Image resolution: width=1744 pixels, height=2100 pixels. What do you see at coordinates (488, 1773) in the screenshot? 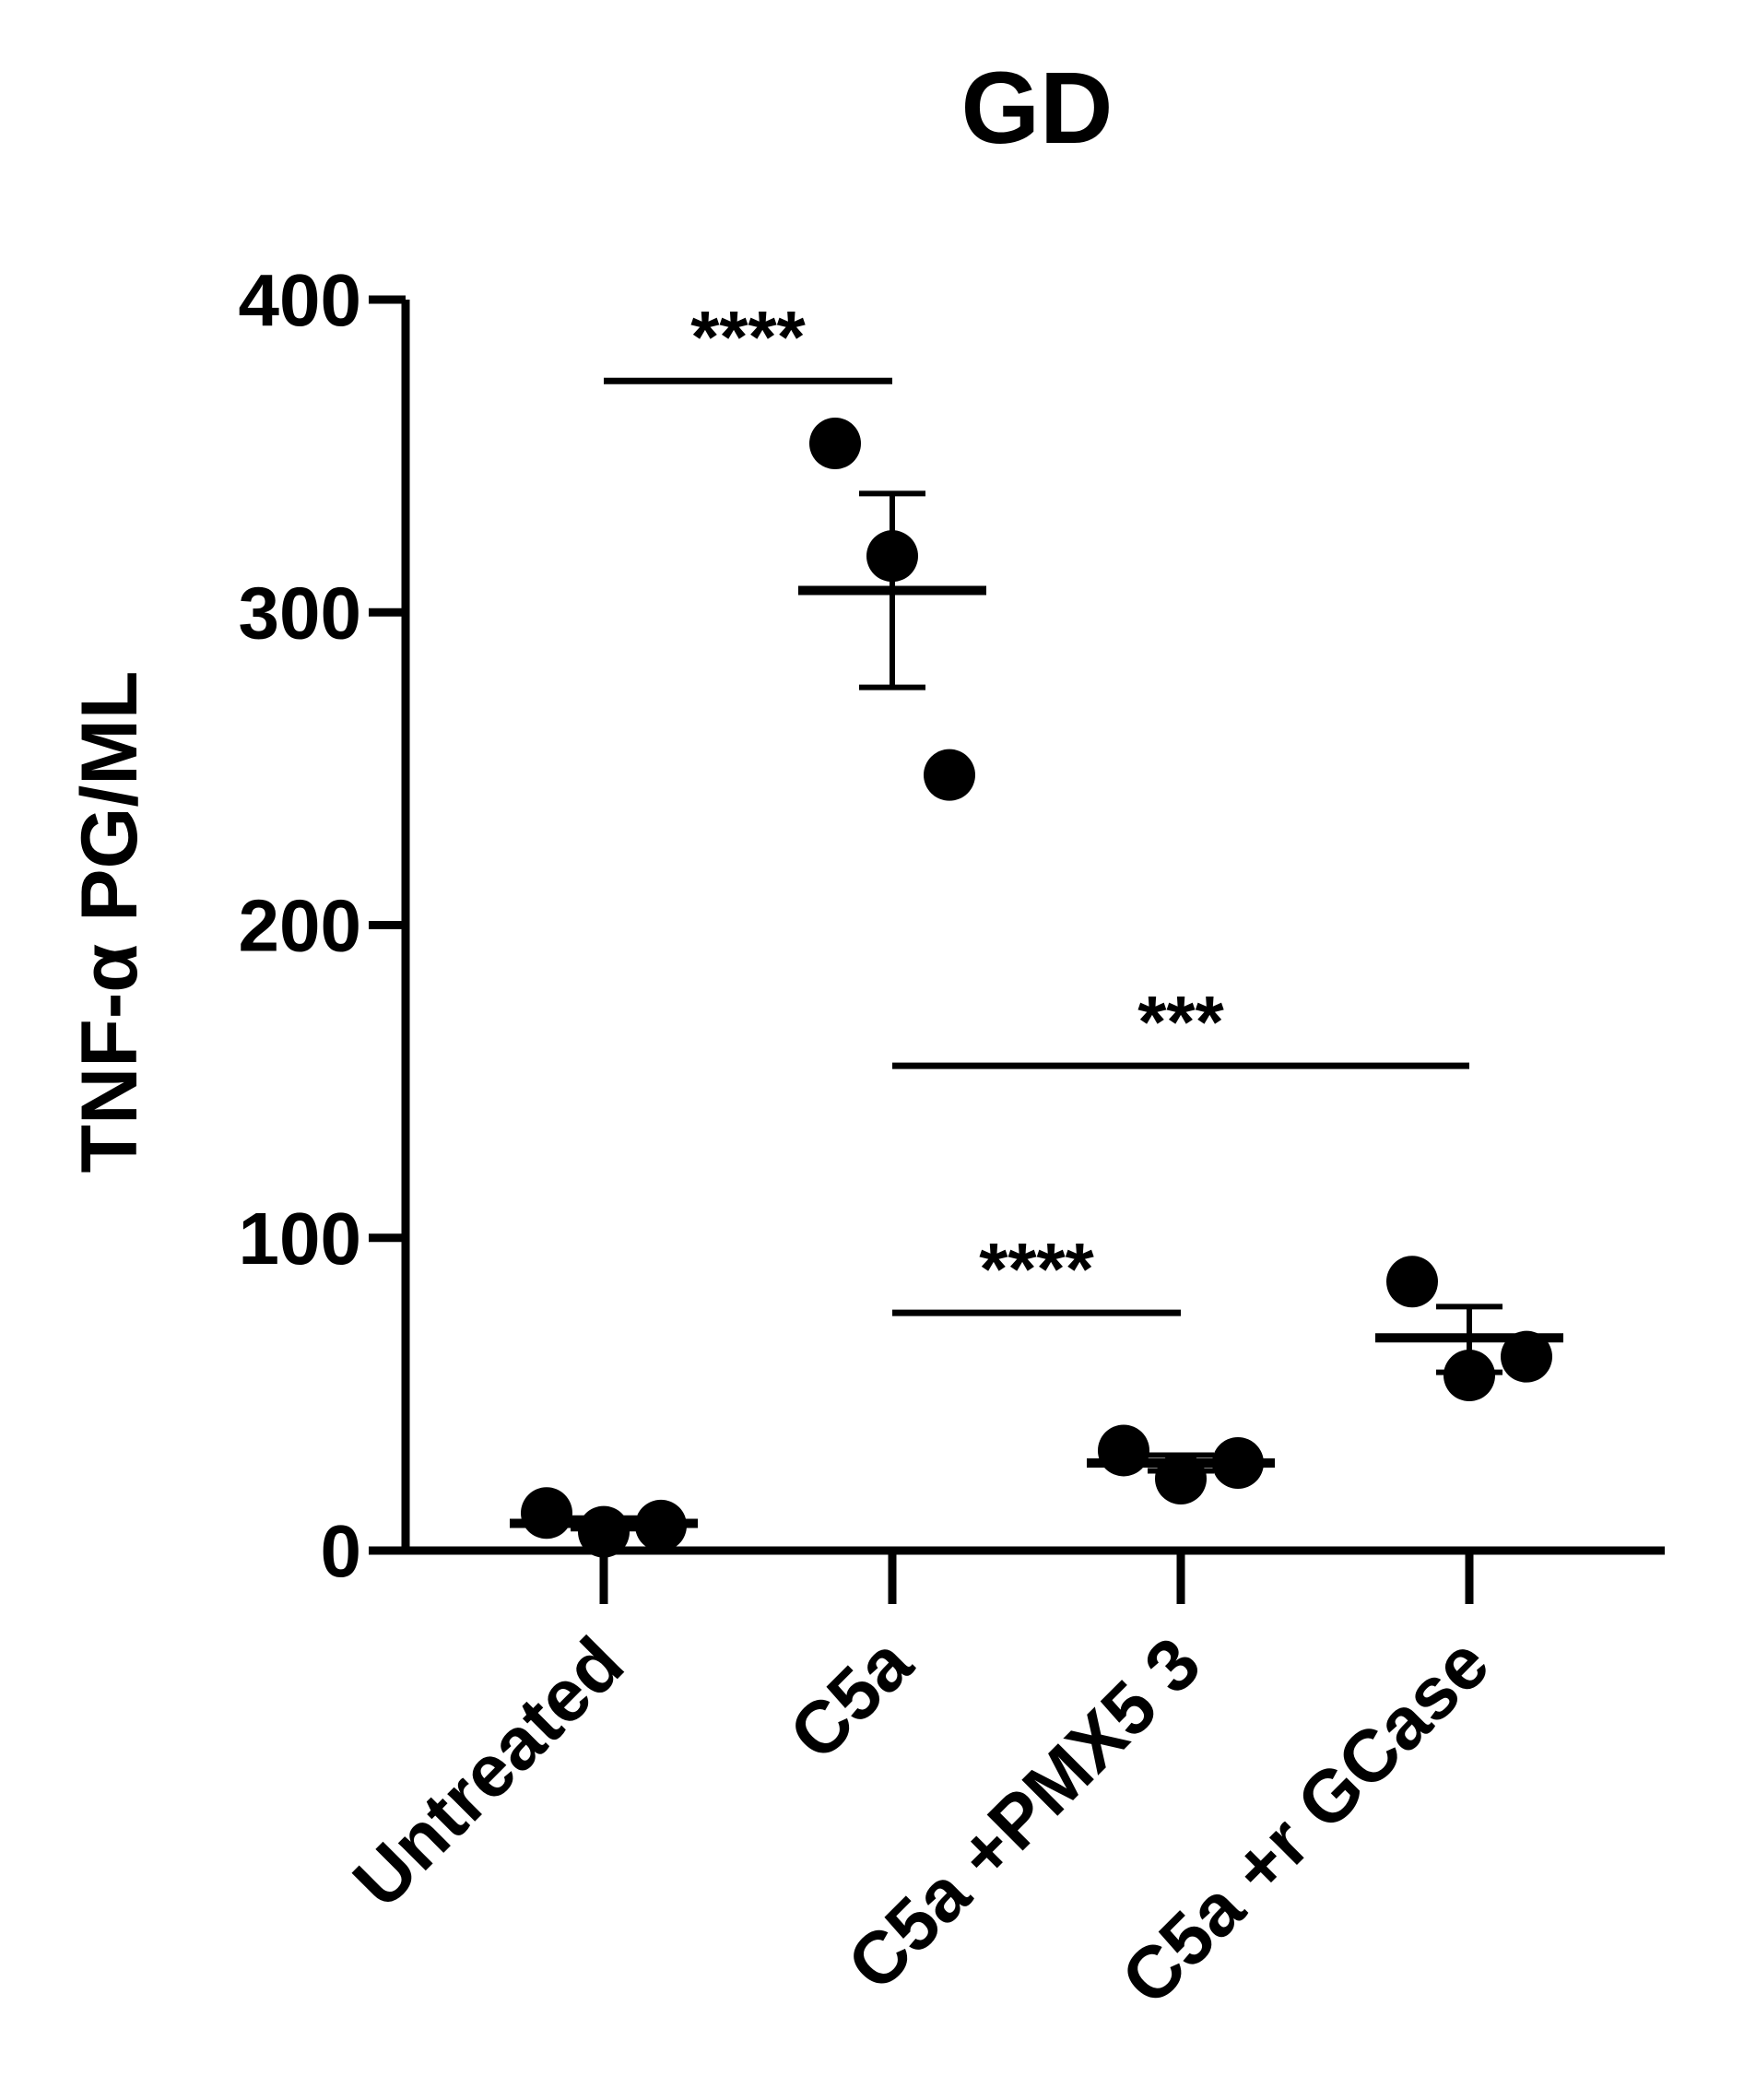
I see `x-tick-label: Untreated` at bounding box center [488, 1773].